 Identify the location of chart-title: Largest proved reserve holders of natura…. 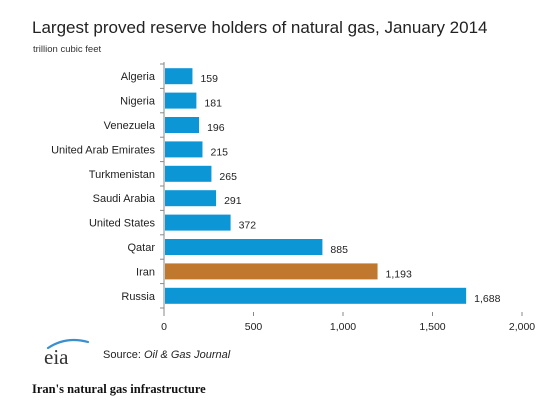
(260, 27).